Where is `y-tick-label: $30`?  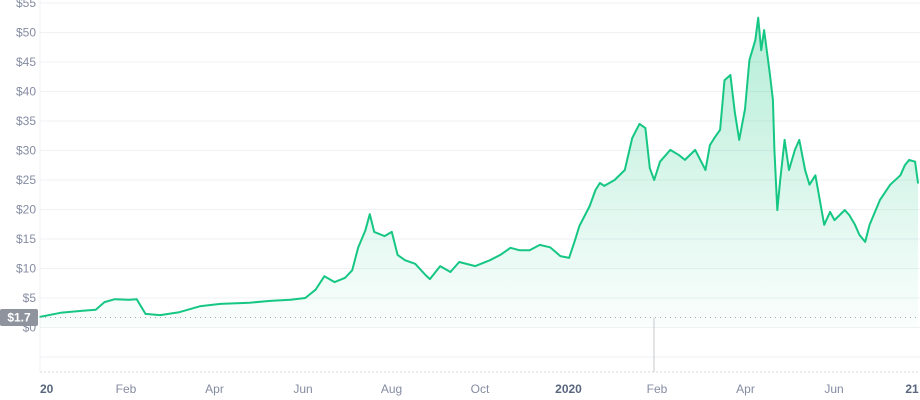
y-tick-label: $30 is located at coordinates (26, 151).